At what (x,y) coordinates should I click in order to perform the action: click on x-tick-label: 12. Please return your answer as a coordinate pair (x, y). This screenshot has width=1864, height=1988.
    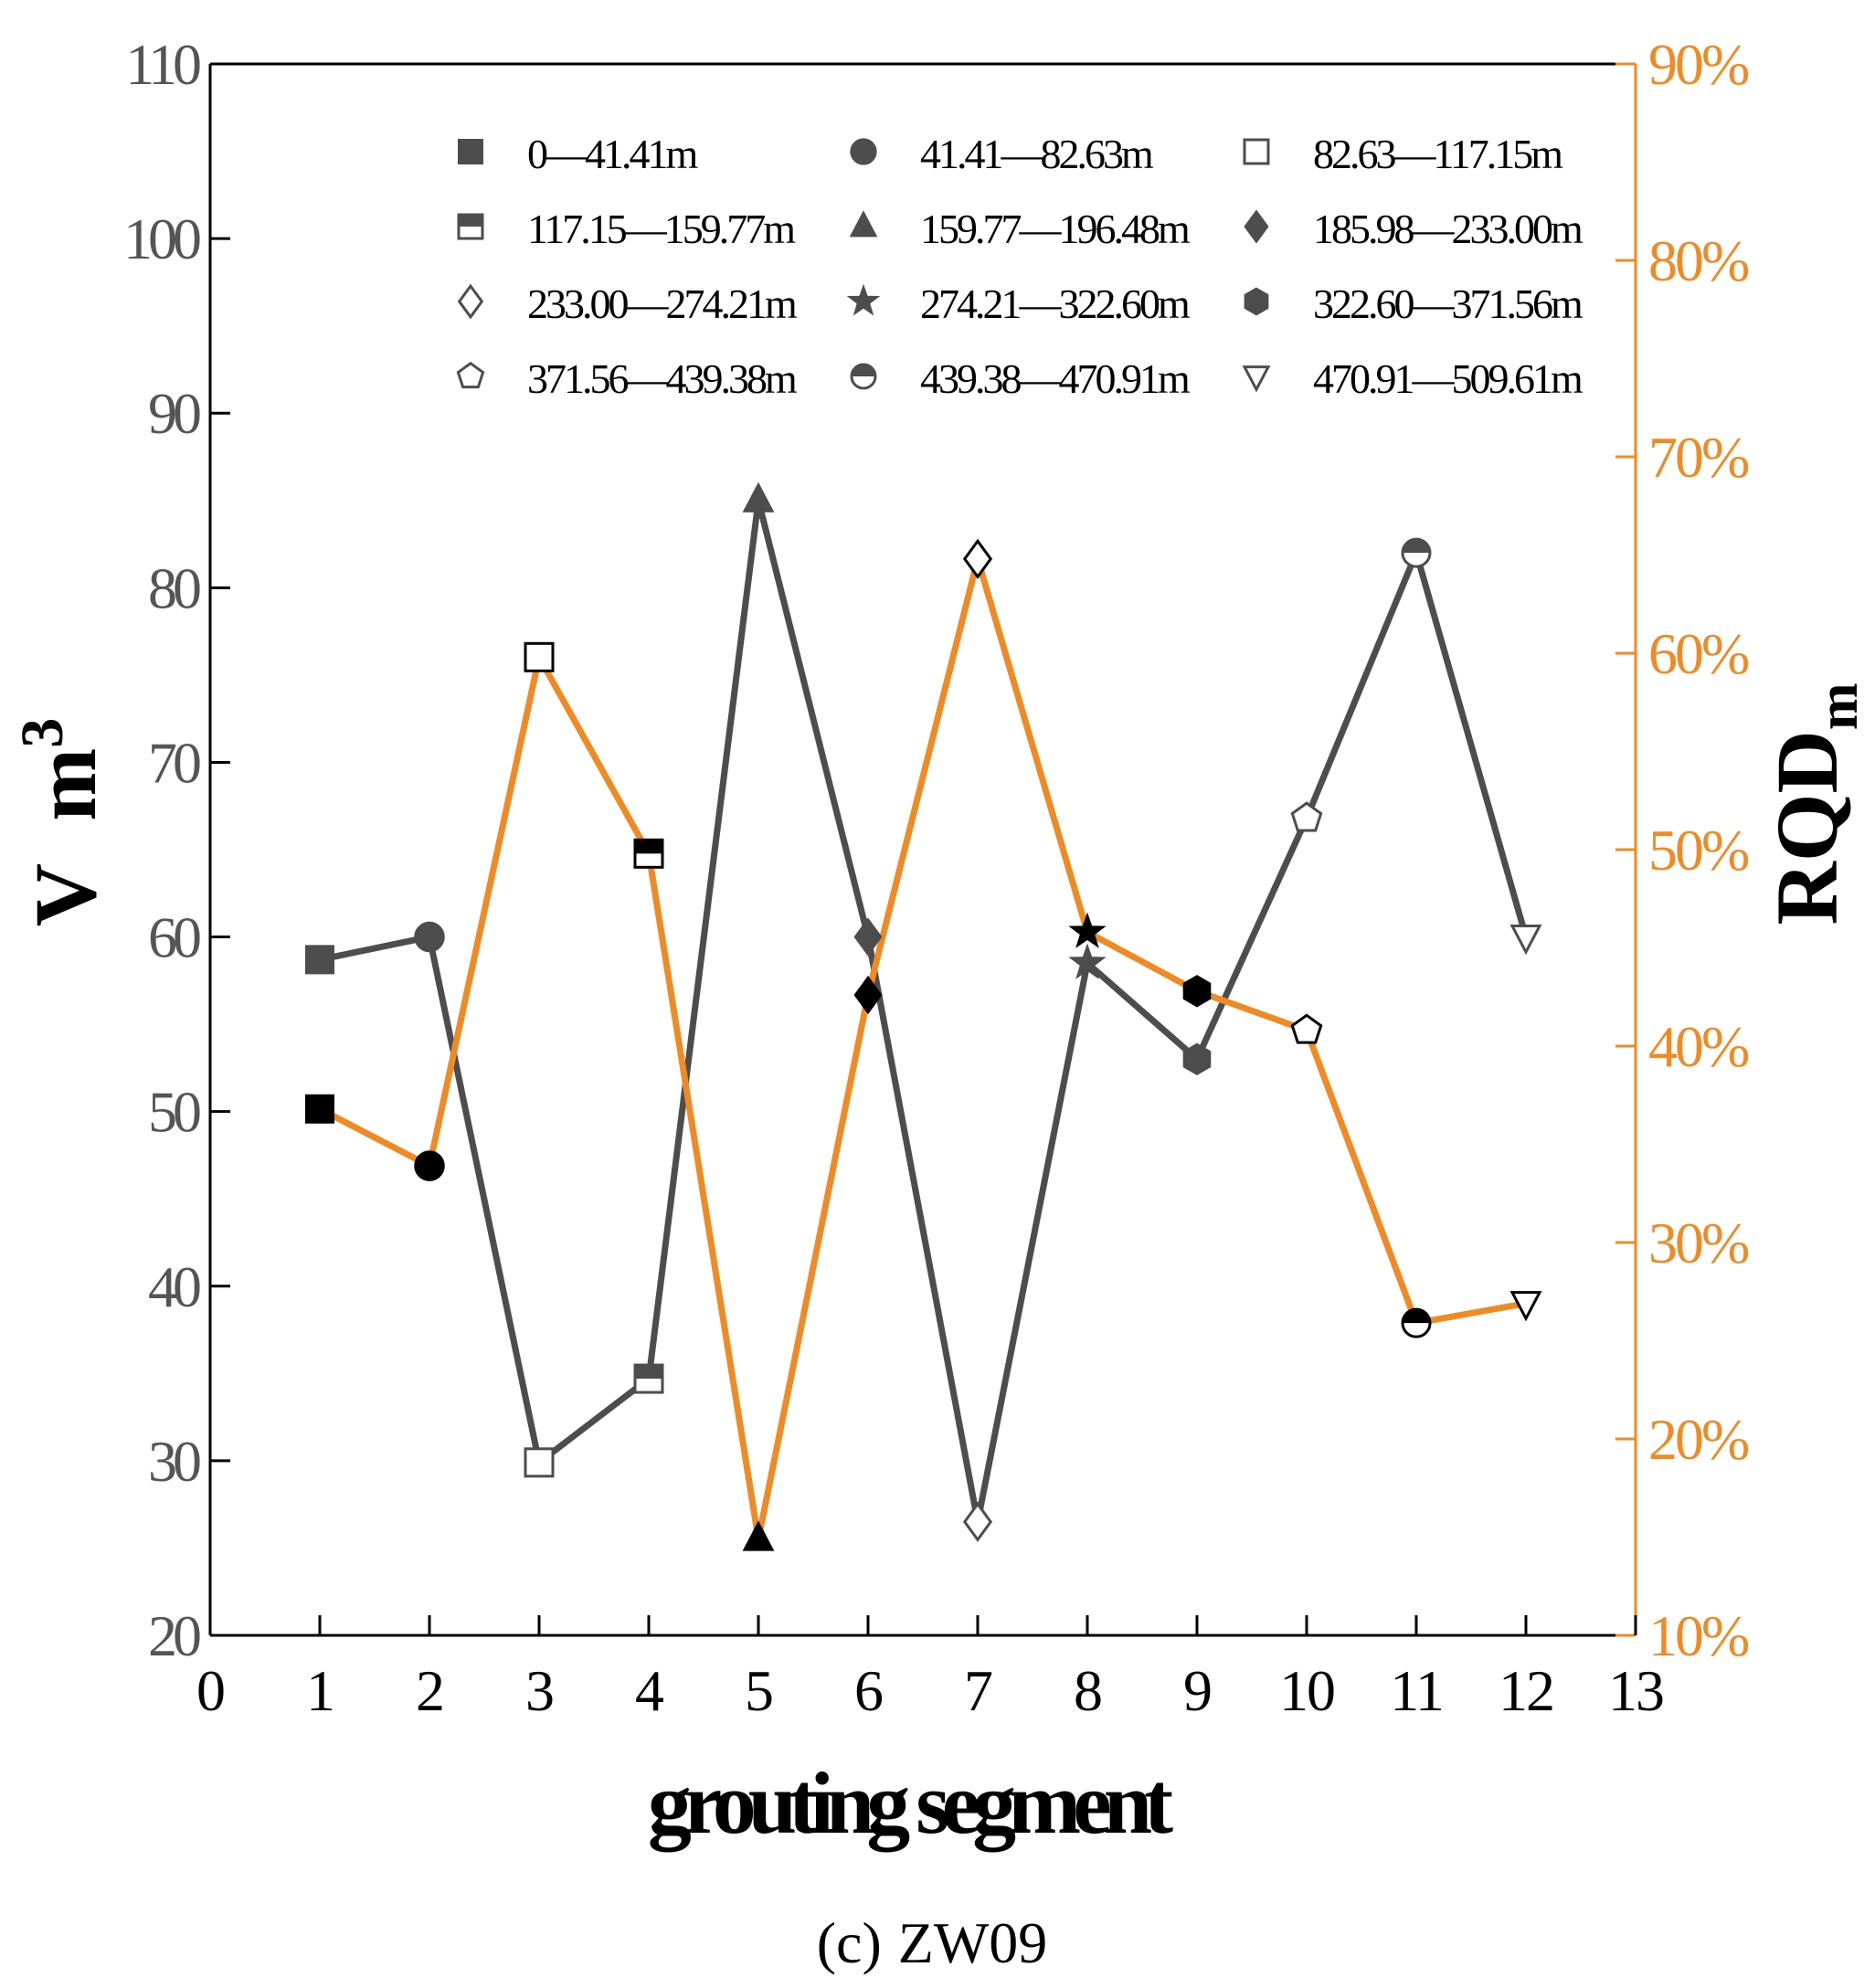
    Looking at the image, I should click on (1526, 1690).